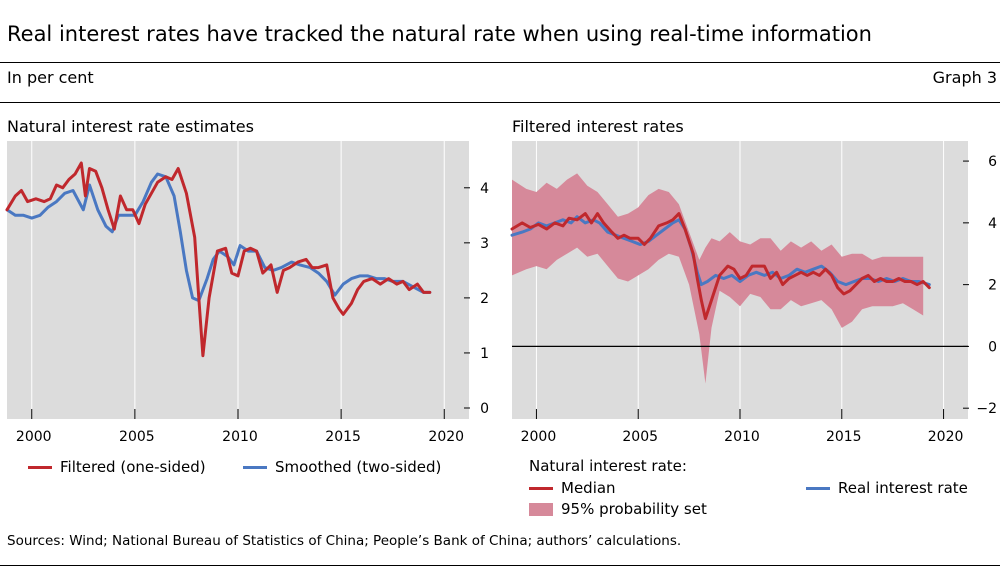  I want to click on legend-real-rate: Real interest rate, so click(887, 487).